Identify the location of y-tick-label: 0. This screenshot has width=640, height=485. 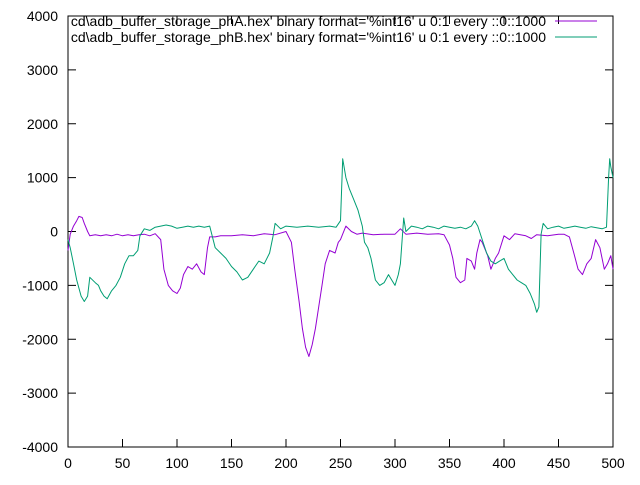
(54, 232).